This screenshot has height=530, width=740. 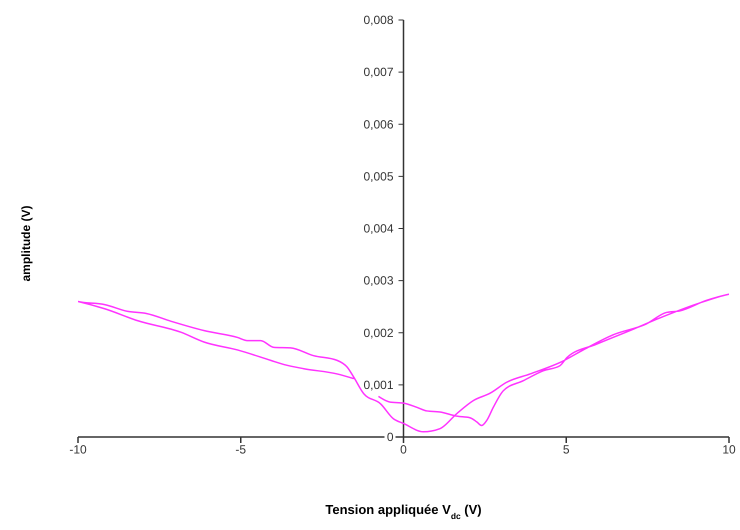 I want to click on x-tick-label: 5, so click(x=566, y=449).